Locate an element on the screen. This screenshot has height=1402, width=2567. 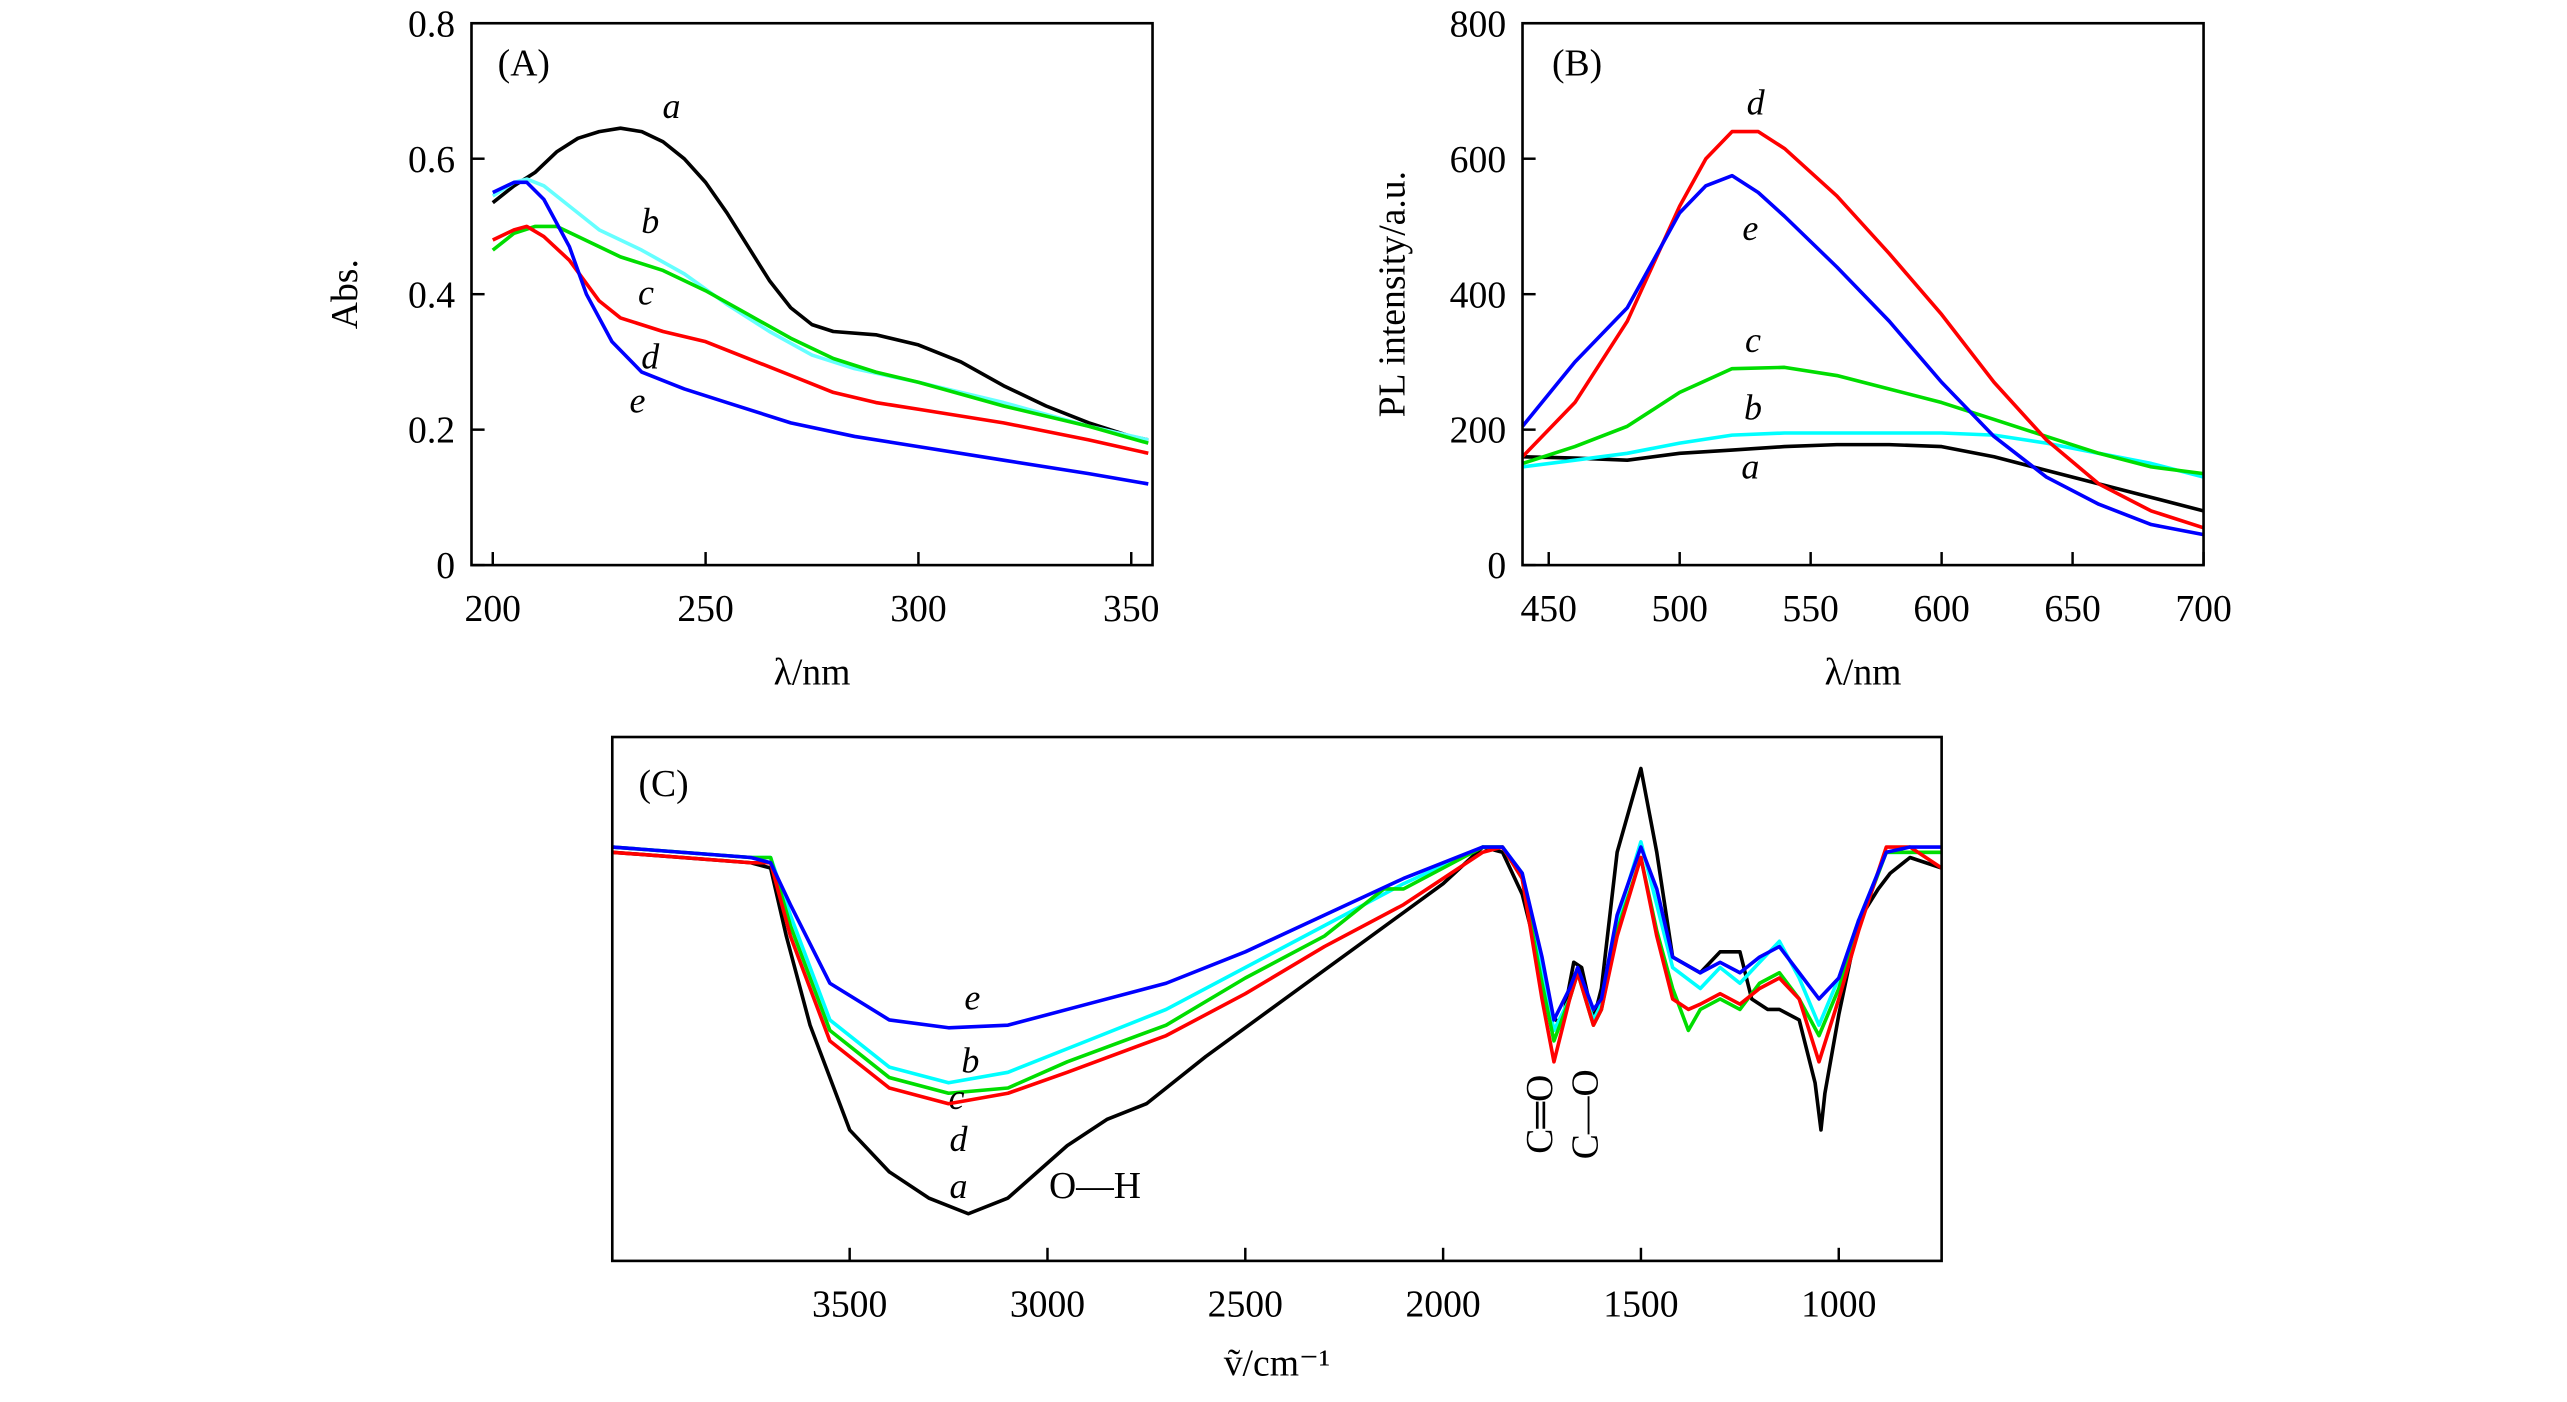
x-tick-label: 200 is located at coordinates (493, 609).